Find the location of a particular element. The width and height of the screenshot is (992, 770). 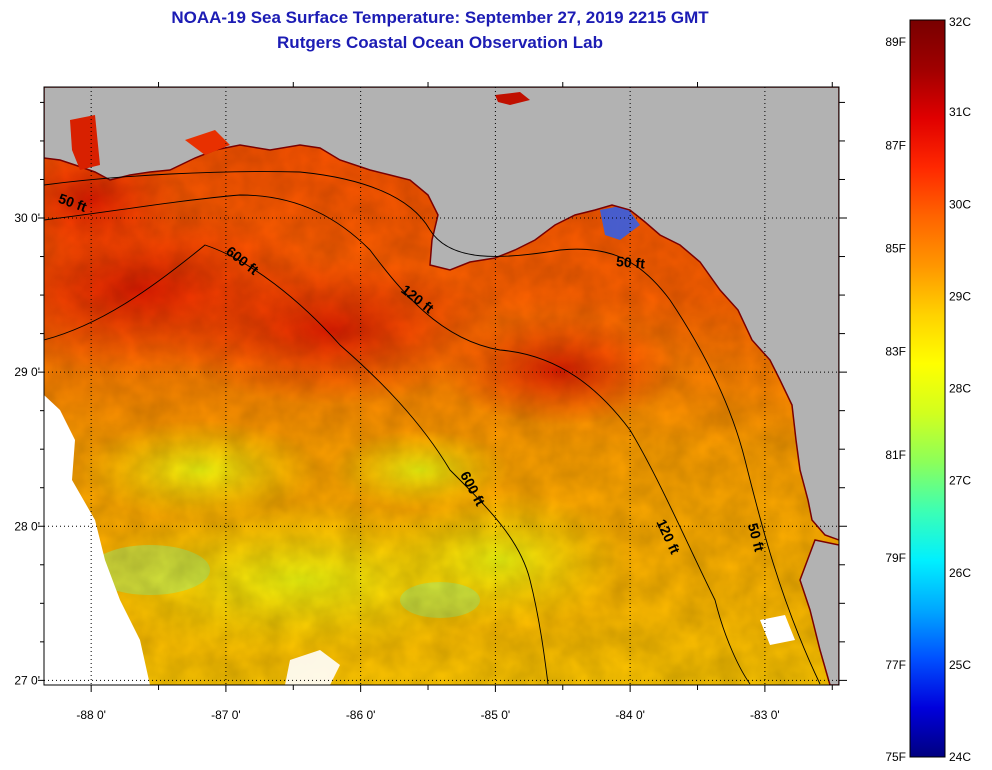

celsius-label: 29C is located at coordinates (960, 296).